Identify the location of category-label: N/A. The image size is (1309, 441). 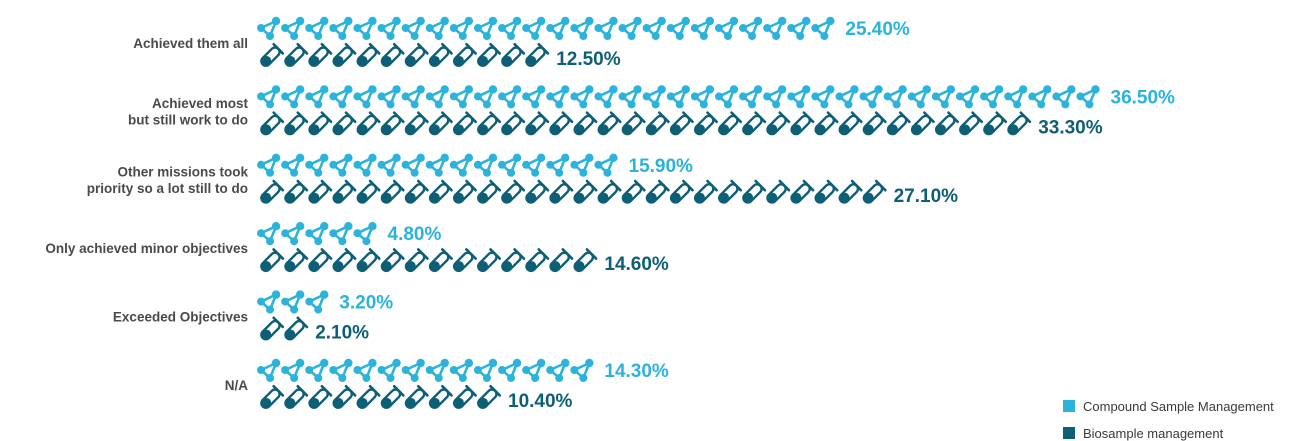
(237, 385).